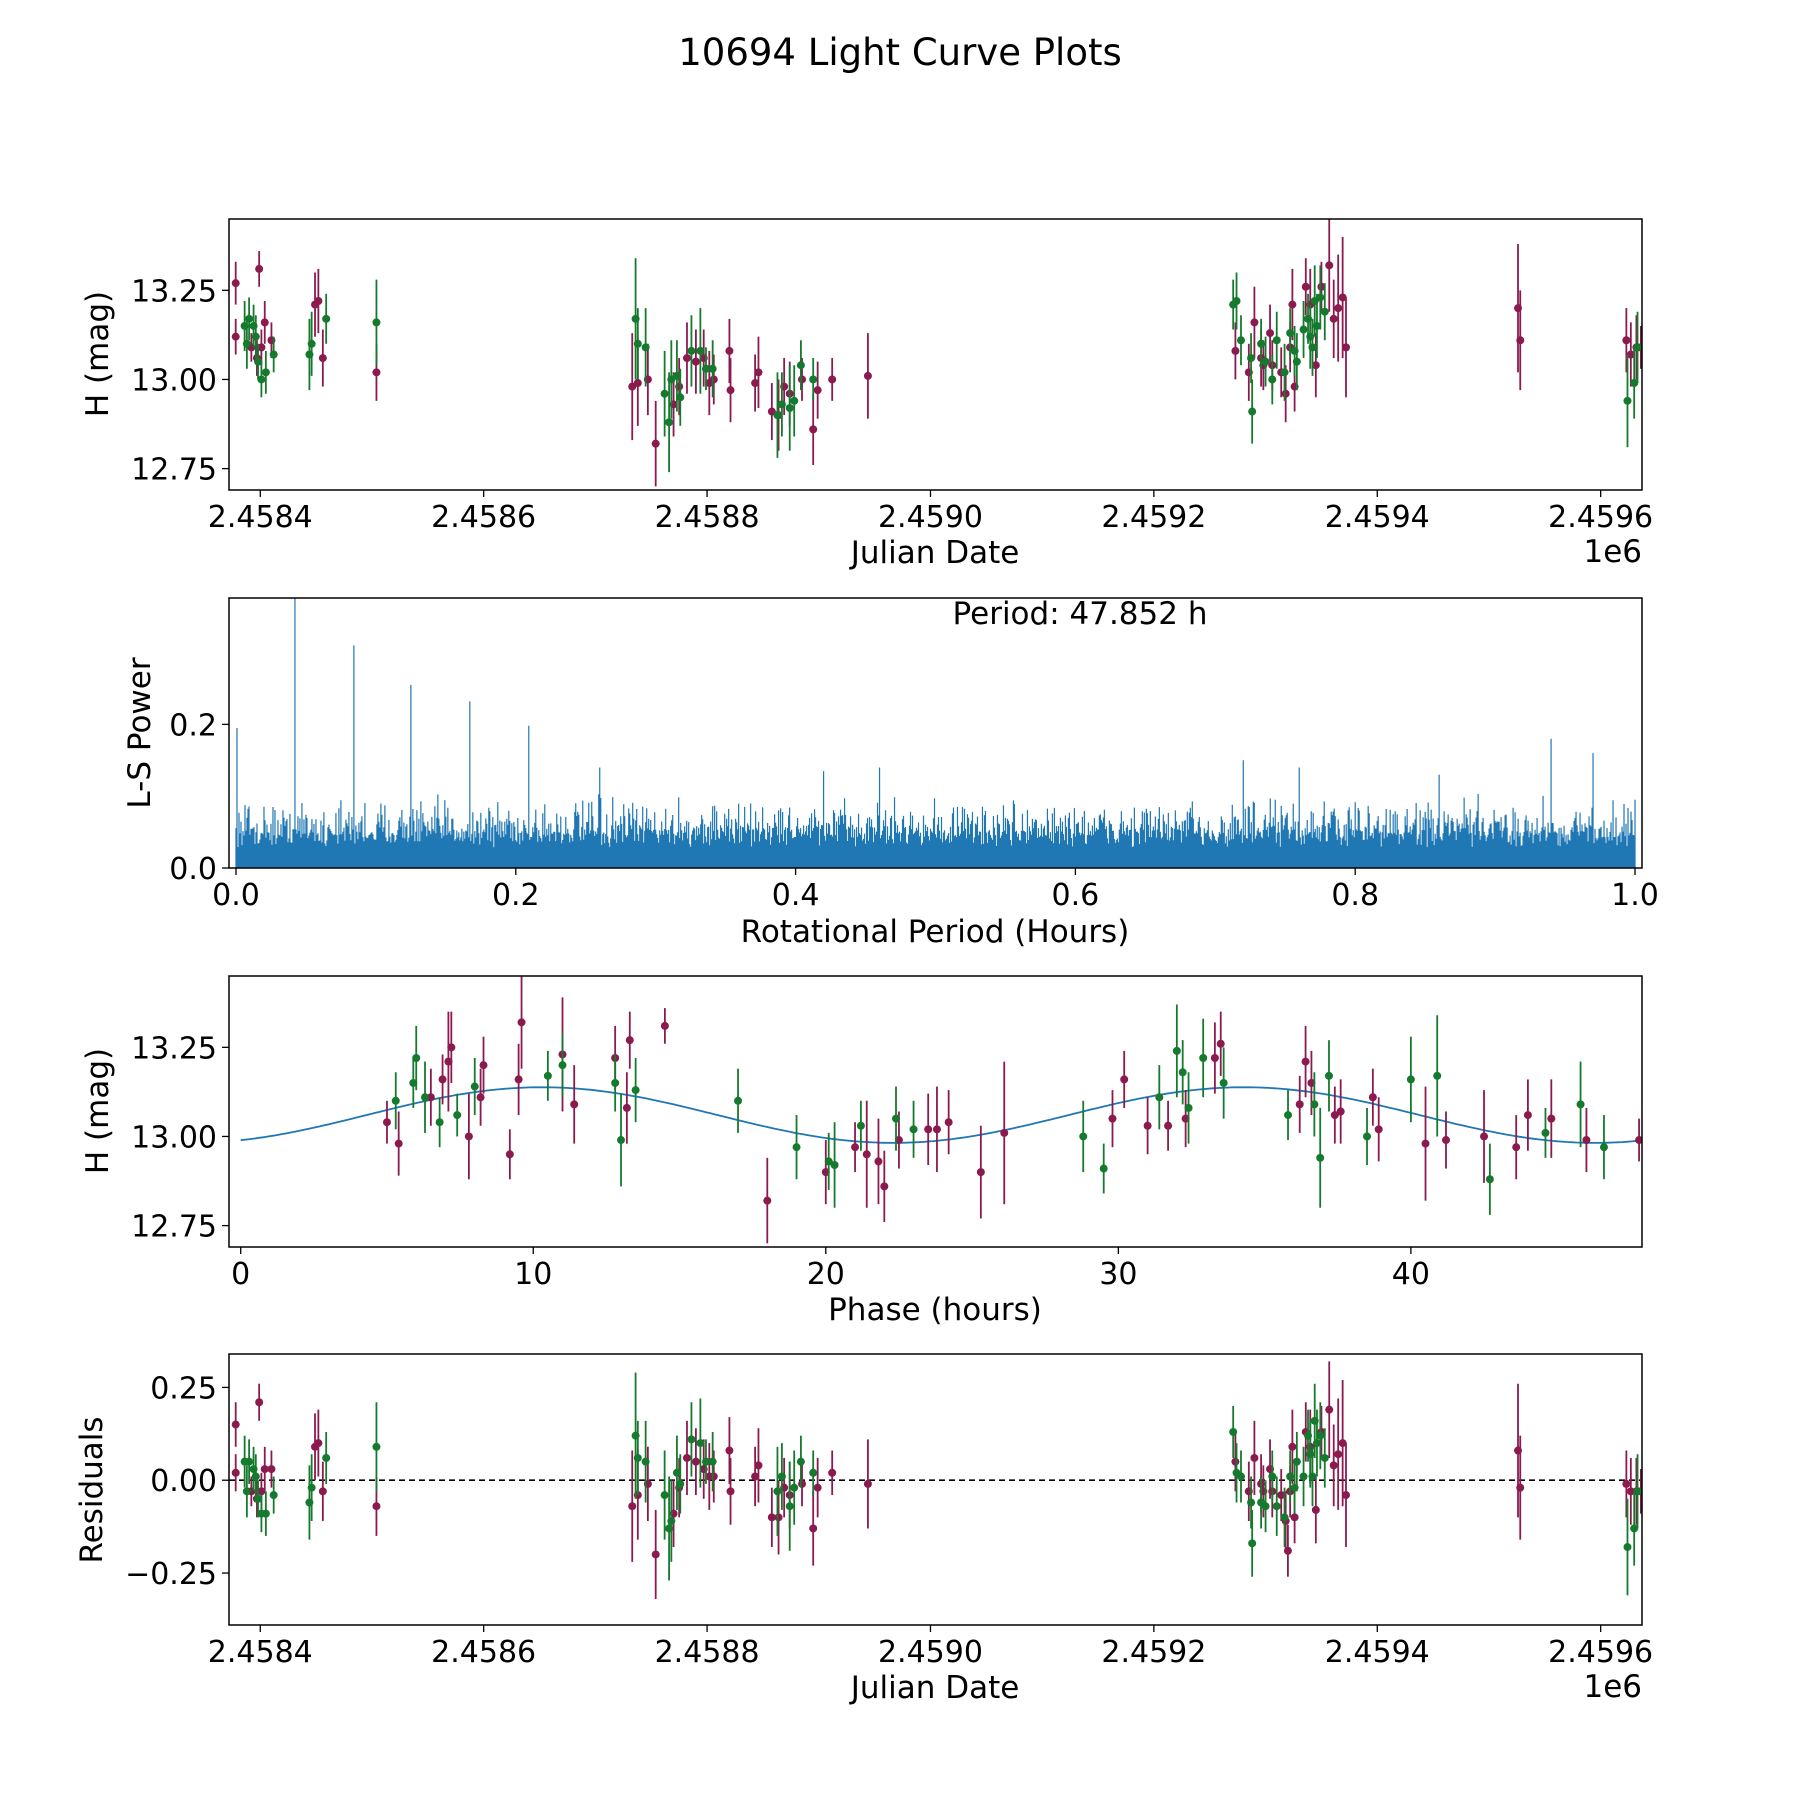  Describe the element at coordinates (260, 517) in the screenshot. I see `x-tick-label: 2.4584` at that location.